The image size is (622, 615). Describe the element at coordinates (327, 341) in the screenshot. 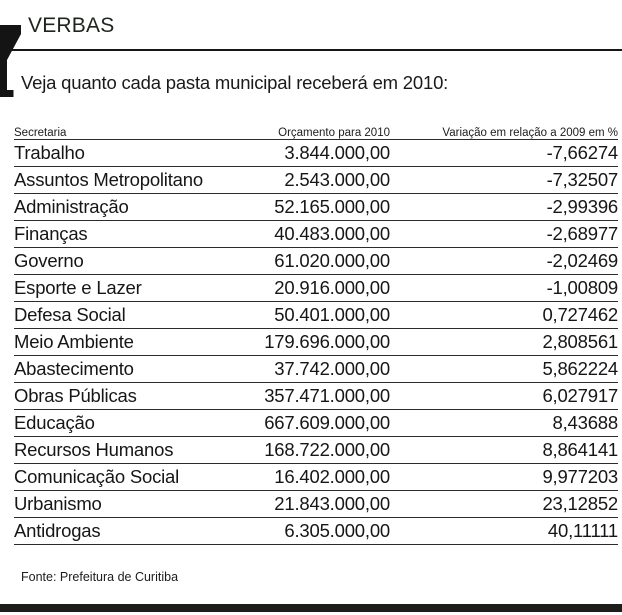

I see `cell-orcamento: 179.696.000,00` at that location.